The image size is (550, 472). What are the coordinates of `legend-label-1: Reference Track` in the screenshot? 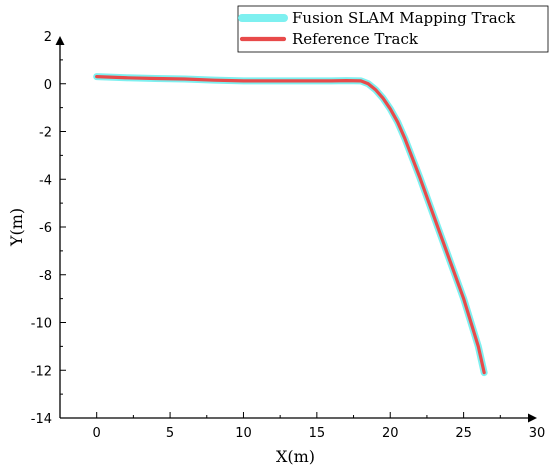 It's located at (355, 39).